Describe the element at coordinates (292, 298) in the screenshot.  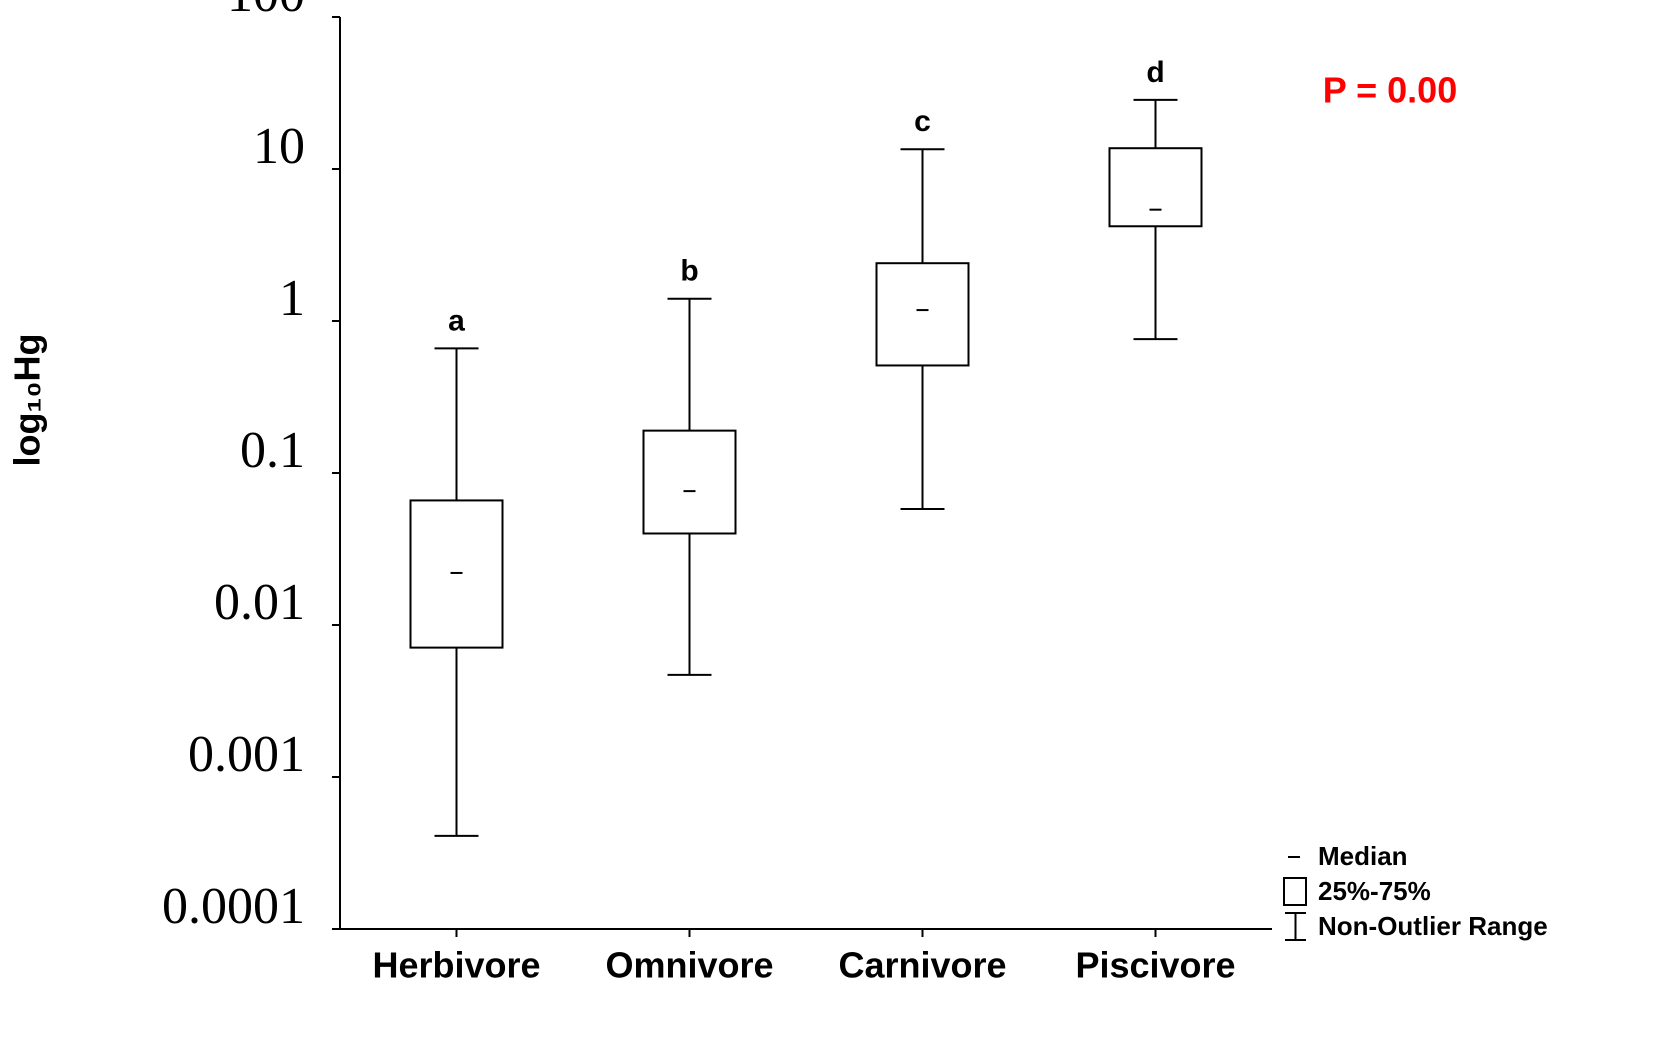
I see `y-tick-label: 1` at that location.